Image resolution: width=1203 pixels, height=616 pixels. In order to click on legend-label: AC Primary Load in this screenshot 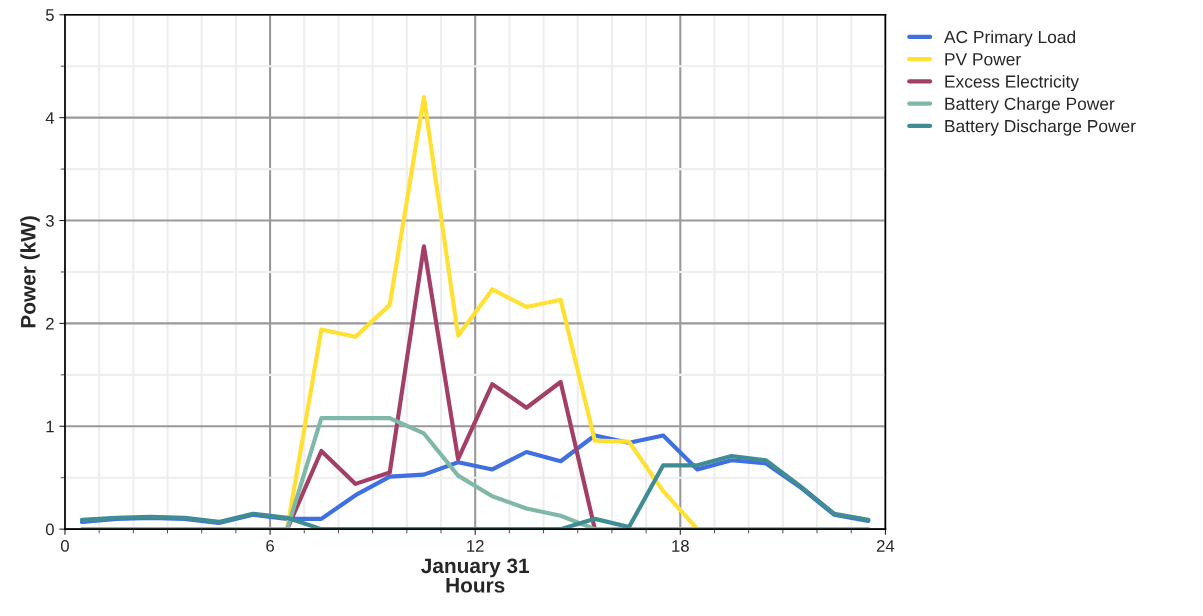, I will do `click(1009, 38)`.